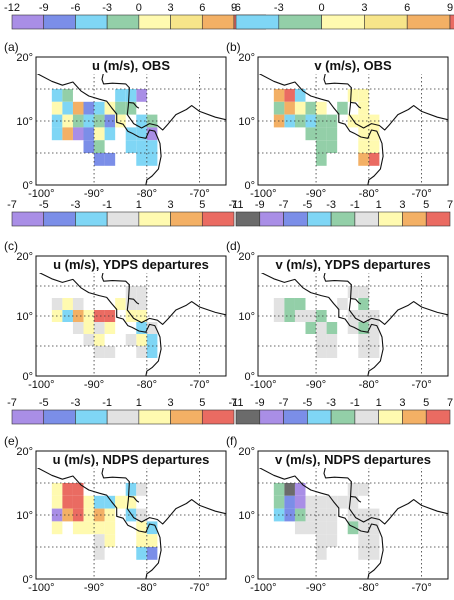 The image size is (454, 600). I want to click on colorbar-tick-label: 3, so click(171, 8).